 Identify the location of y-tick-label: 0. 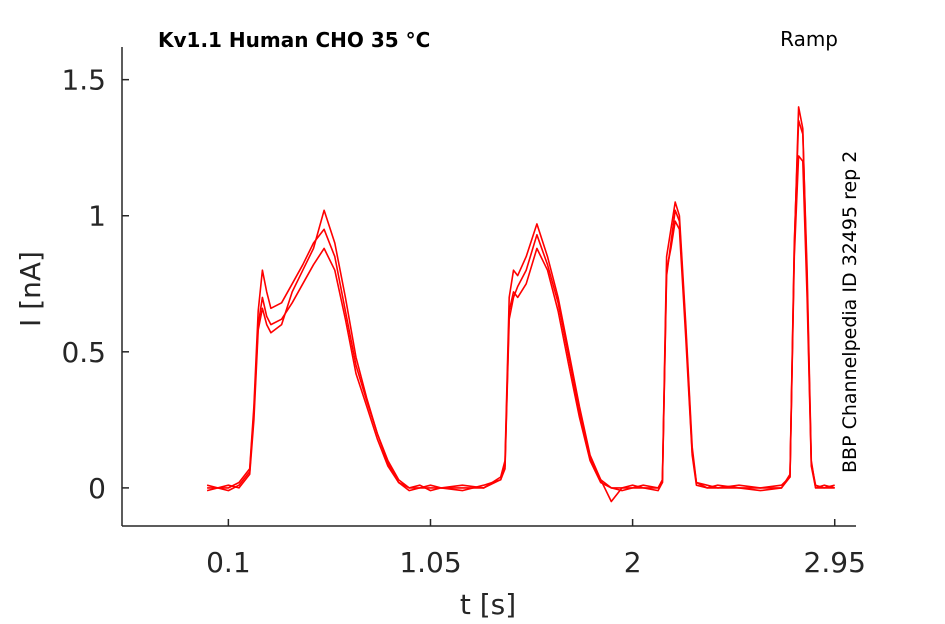
(97, 488).